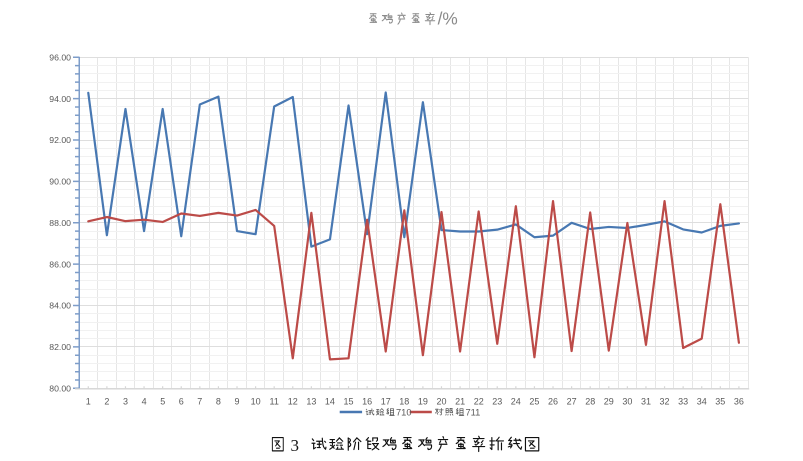  Describe the element at coordinates (162, 402) in the screenshot. I see `svg-text: 5` at that location.